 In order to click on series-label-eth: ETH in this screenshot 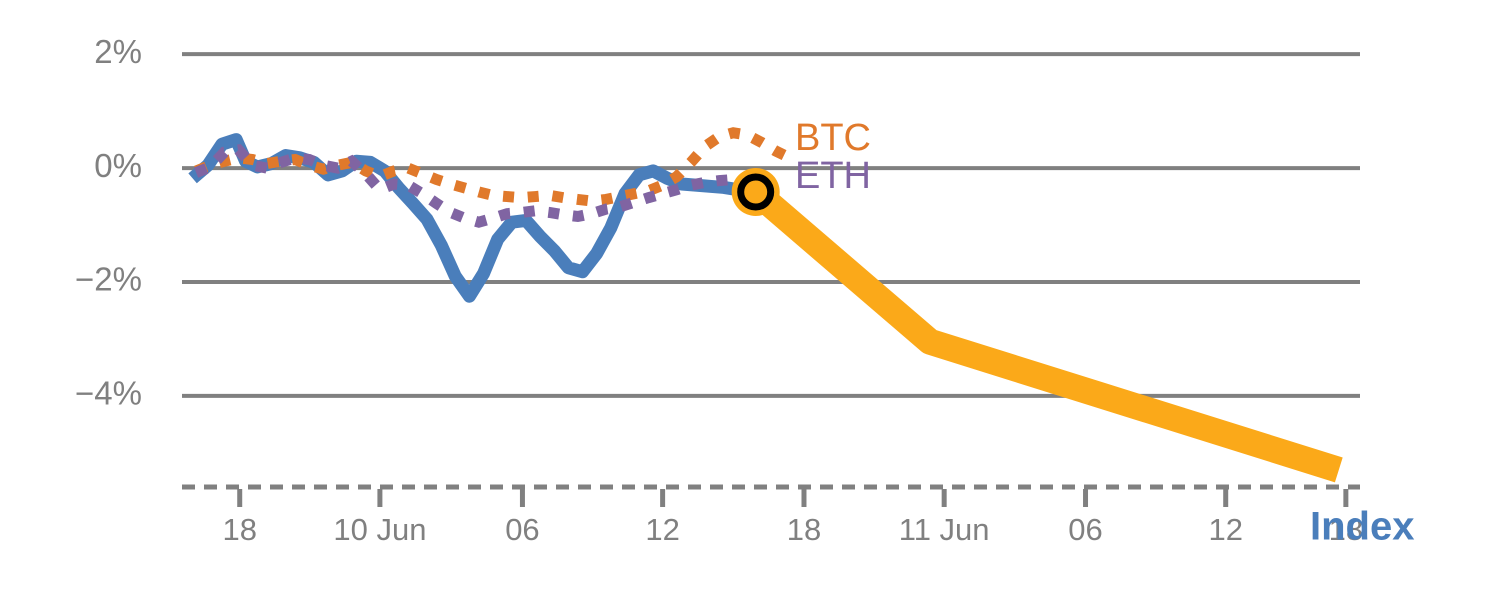, I will do `click(833, 176)`.